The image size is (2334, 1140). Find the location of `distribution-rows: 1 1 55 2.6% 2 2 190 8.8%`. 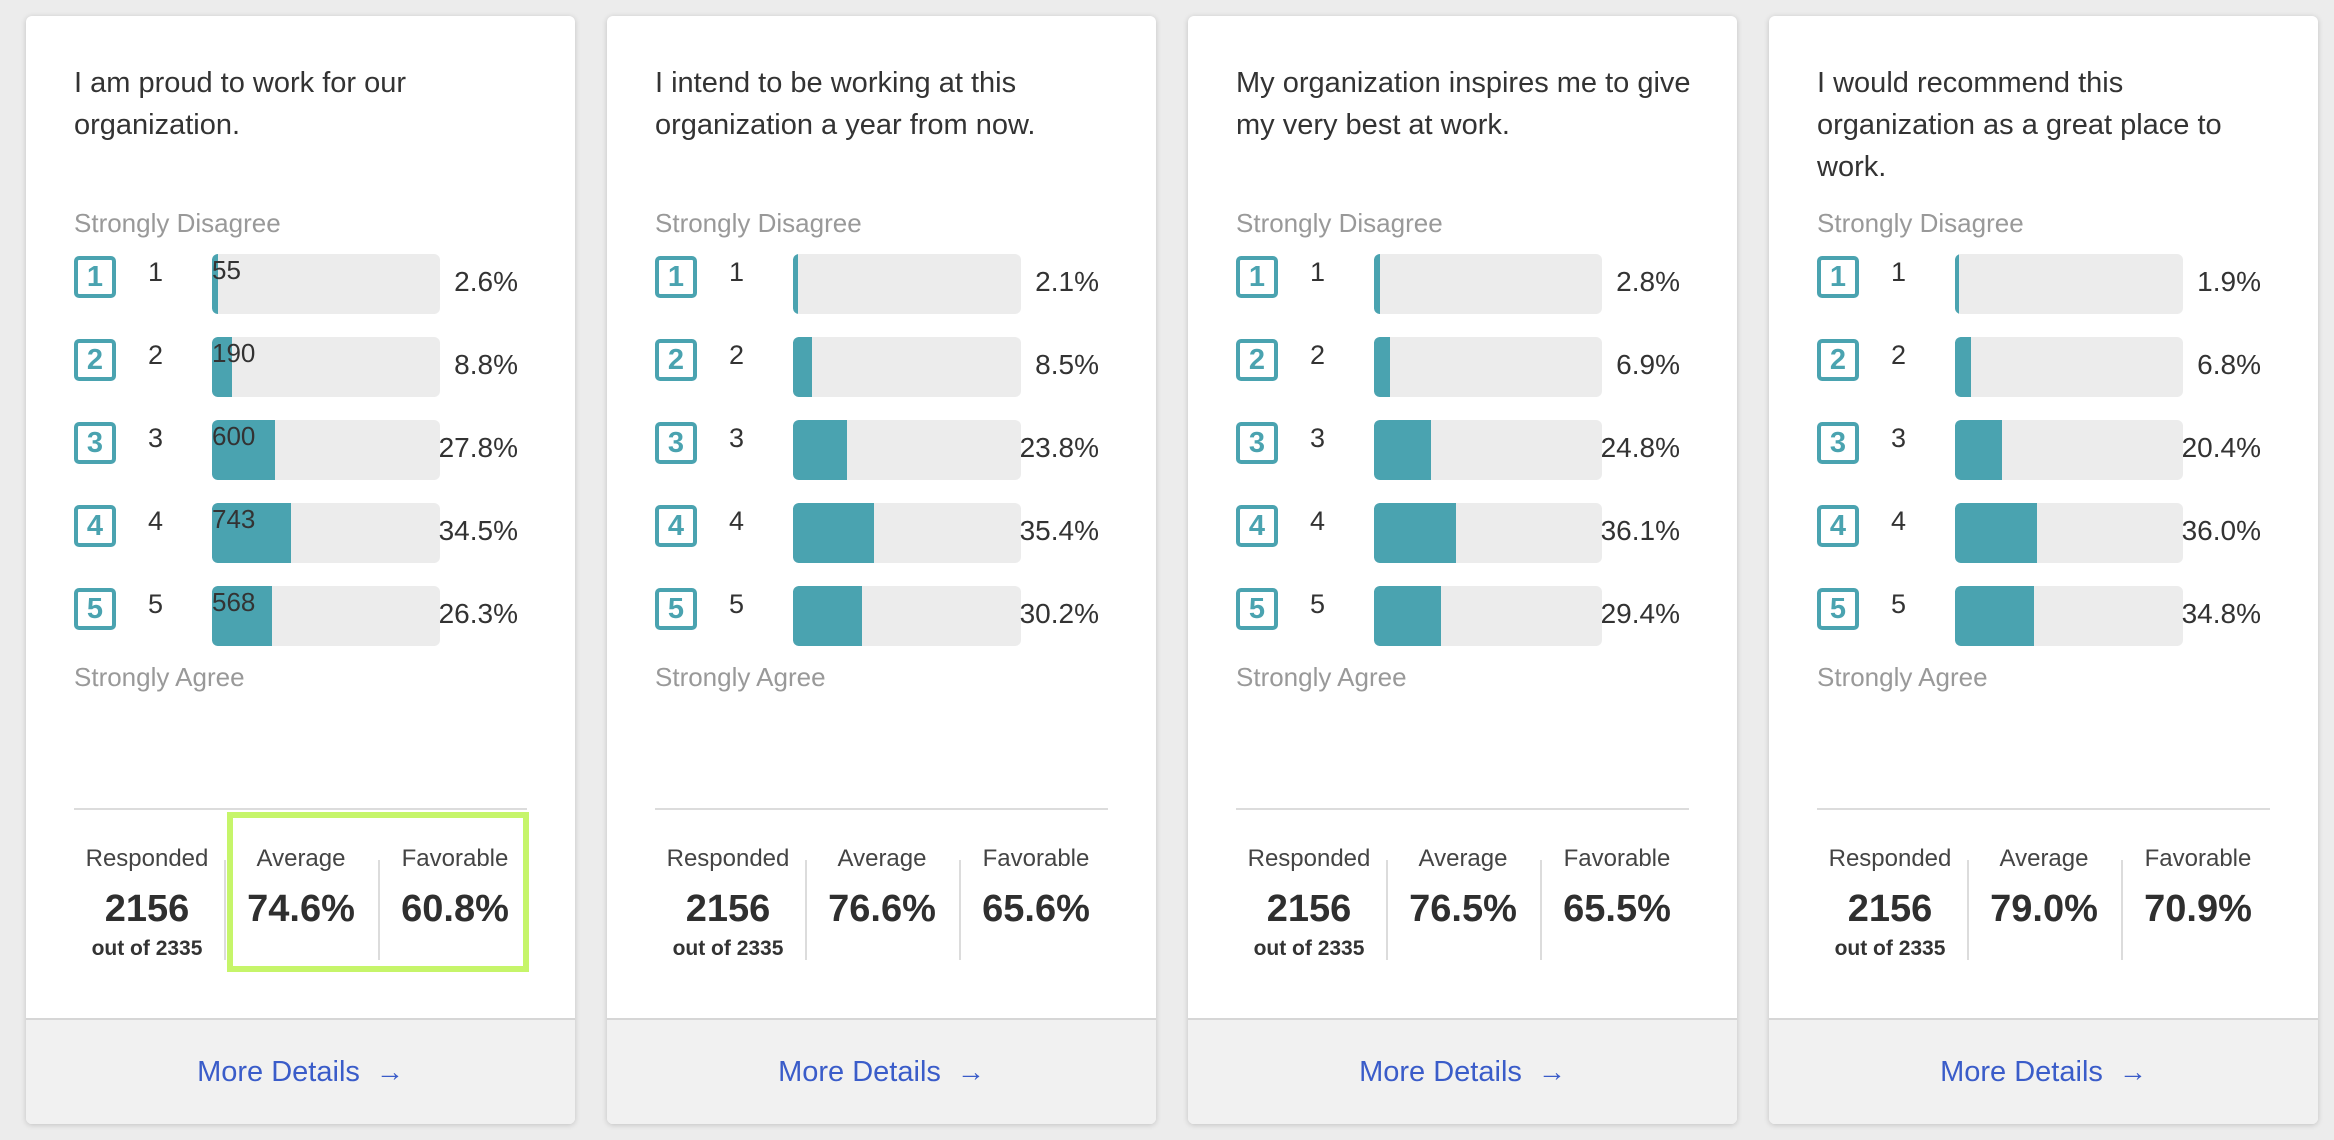

distribution-rows: 1 1 55 2.6% 2 2 190 8.8% is located at coordinates (304, 462).